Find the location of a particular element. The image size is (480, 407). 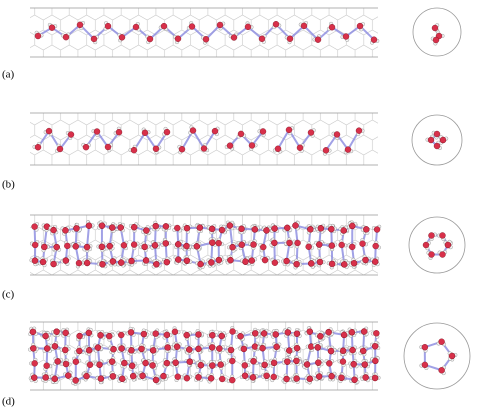

panel-label: (c) is located at coordinates (8, 295).